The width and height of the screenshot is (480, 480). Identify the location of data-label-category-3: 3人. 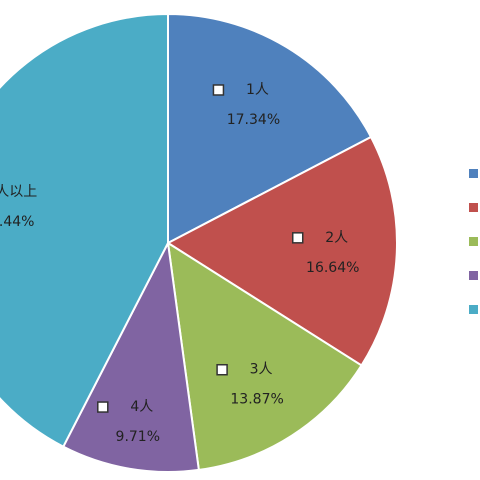
(261, 370).